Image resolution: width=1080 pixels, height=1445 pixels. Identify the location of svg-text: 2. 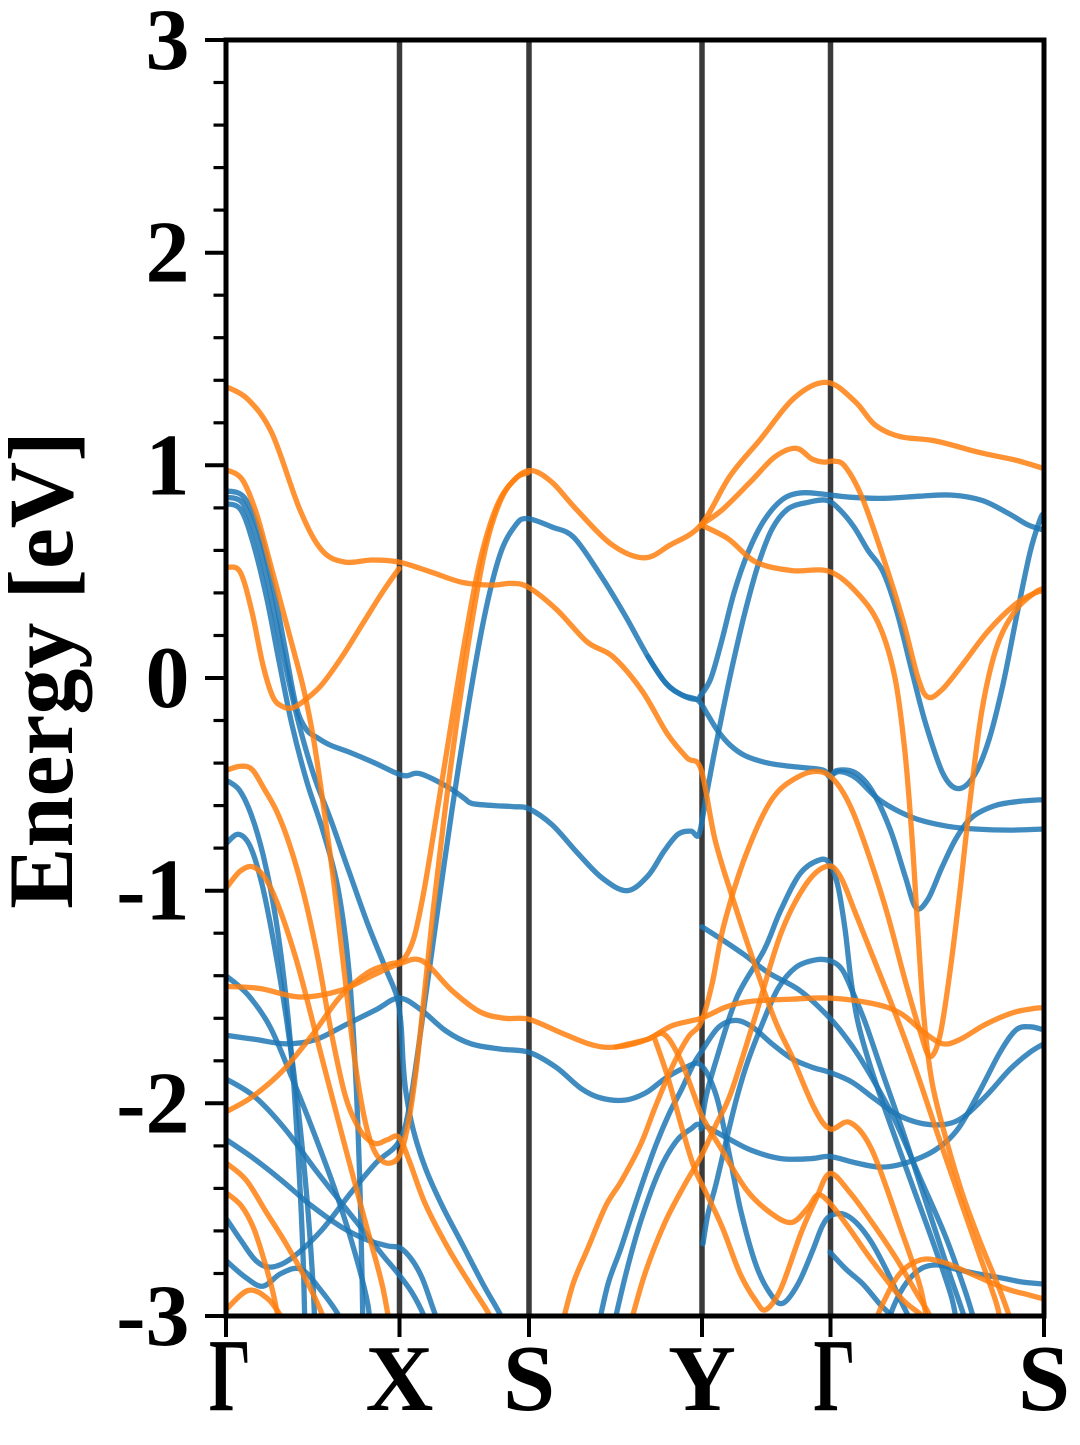
(168, 253).